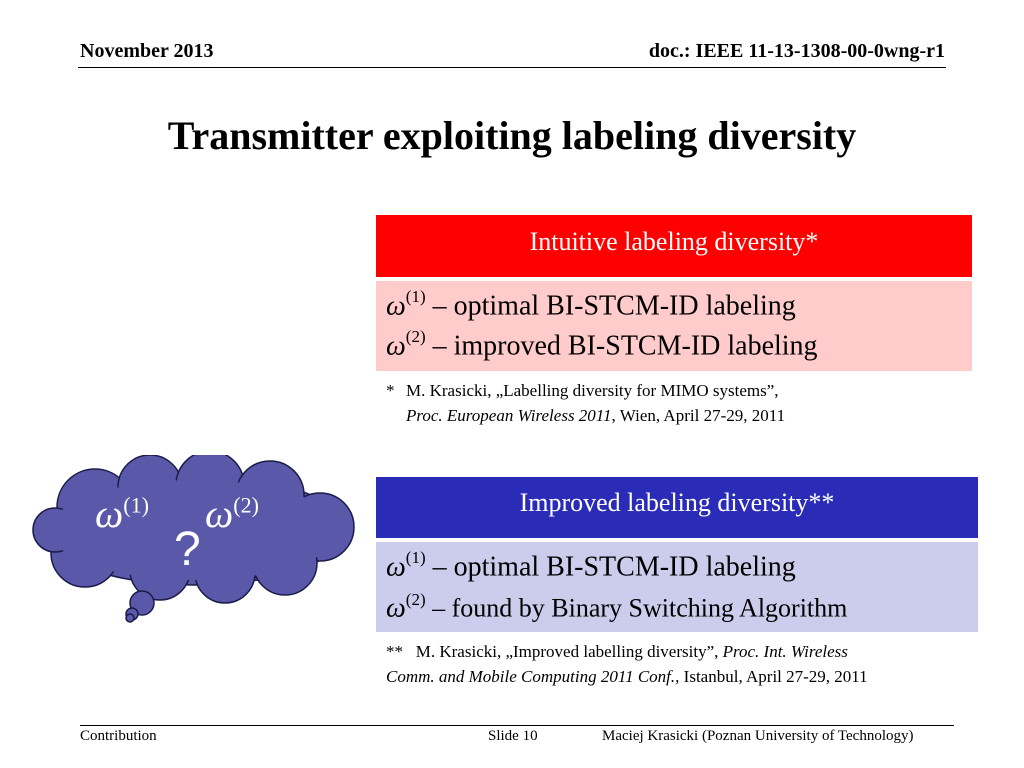 Image resolution: width=1024 pixels, height=768 pixels. I want to click on footer-divider, so click(517, 725).